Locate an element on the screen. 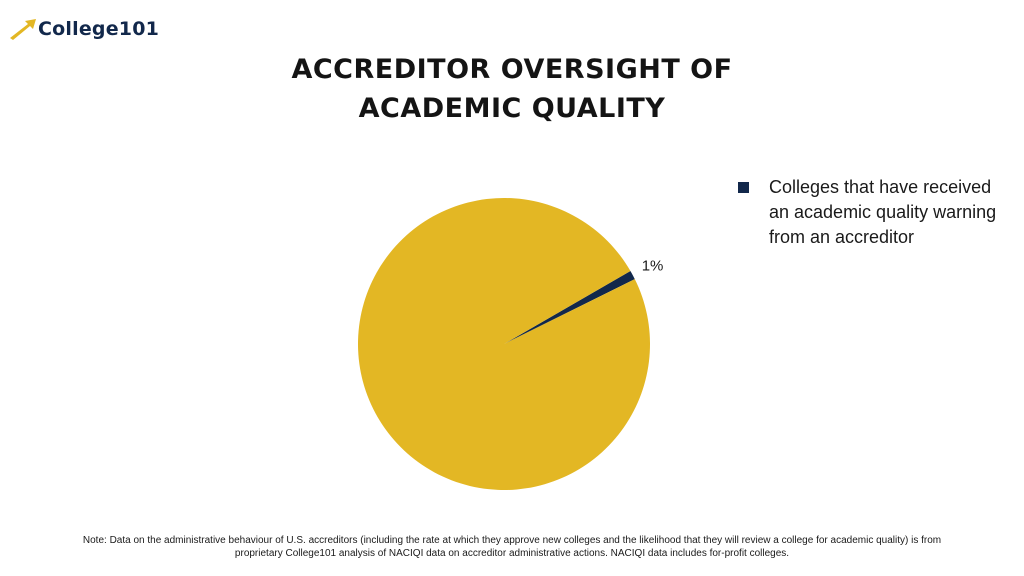 Image resolution: width=1024 pixels, height=576 pixels. brand-logo: College101 is located at coordinates (83, 29).